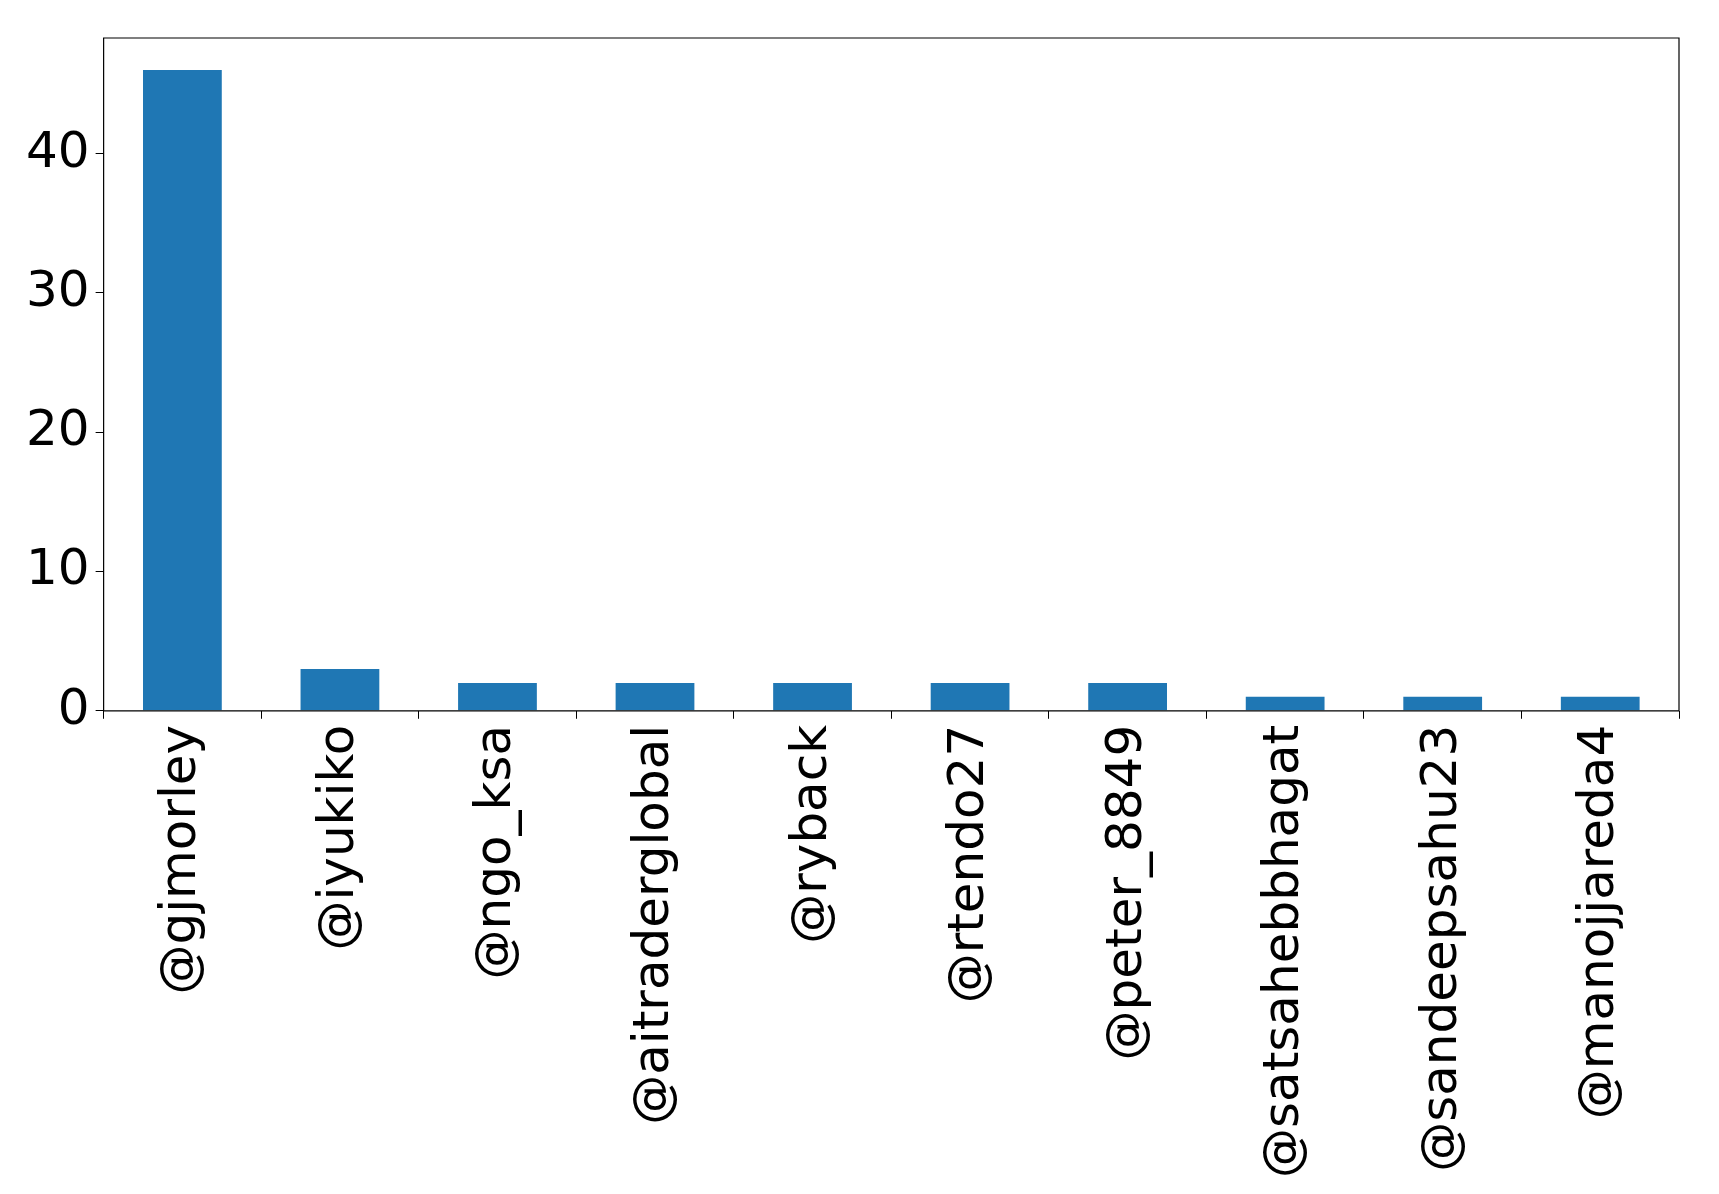 This screenshot has width=1719, height=1194. Describe the element at coordinates (58, 567) in the screenshot. I see `y-tick-label: 10` at that location.